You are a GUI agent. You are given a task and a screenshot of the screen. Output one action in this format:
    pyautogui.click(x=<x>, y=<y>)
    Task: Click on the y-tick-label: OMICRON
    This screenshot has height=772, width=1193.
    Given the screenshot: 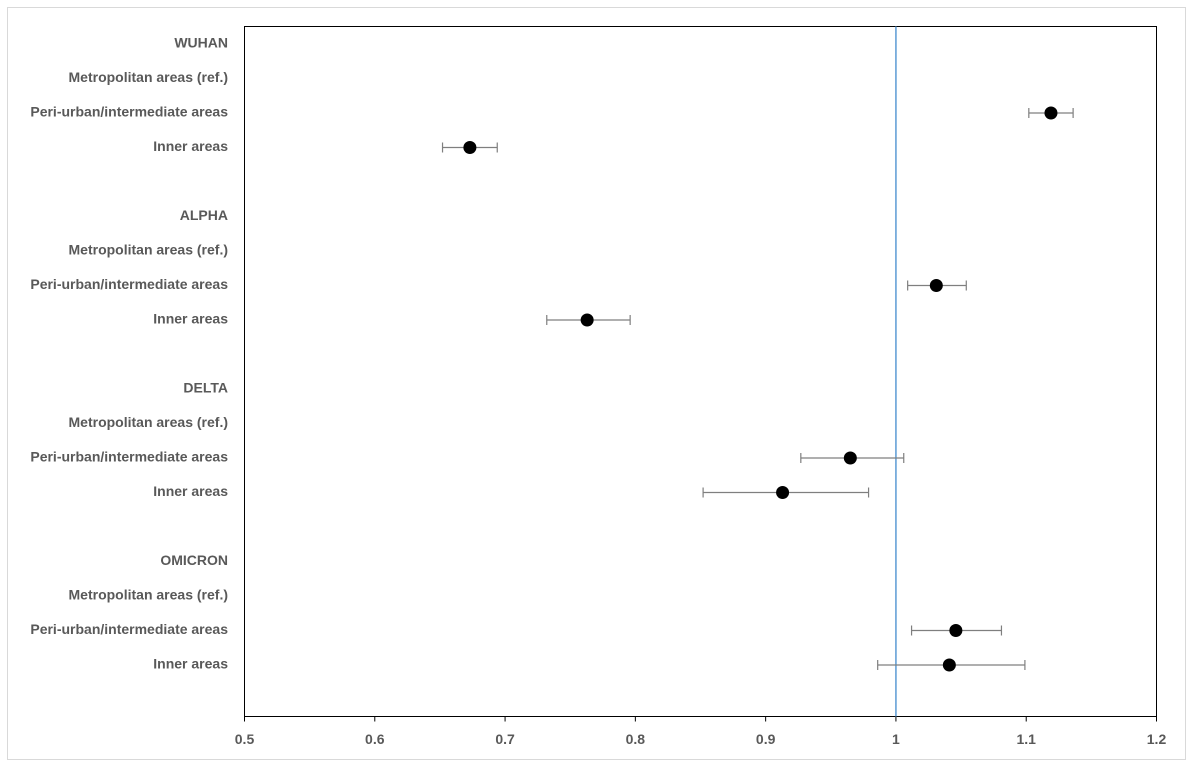 What is the action you would take?
    pyautogui.click(x=194, y=560)
    